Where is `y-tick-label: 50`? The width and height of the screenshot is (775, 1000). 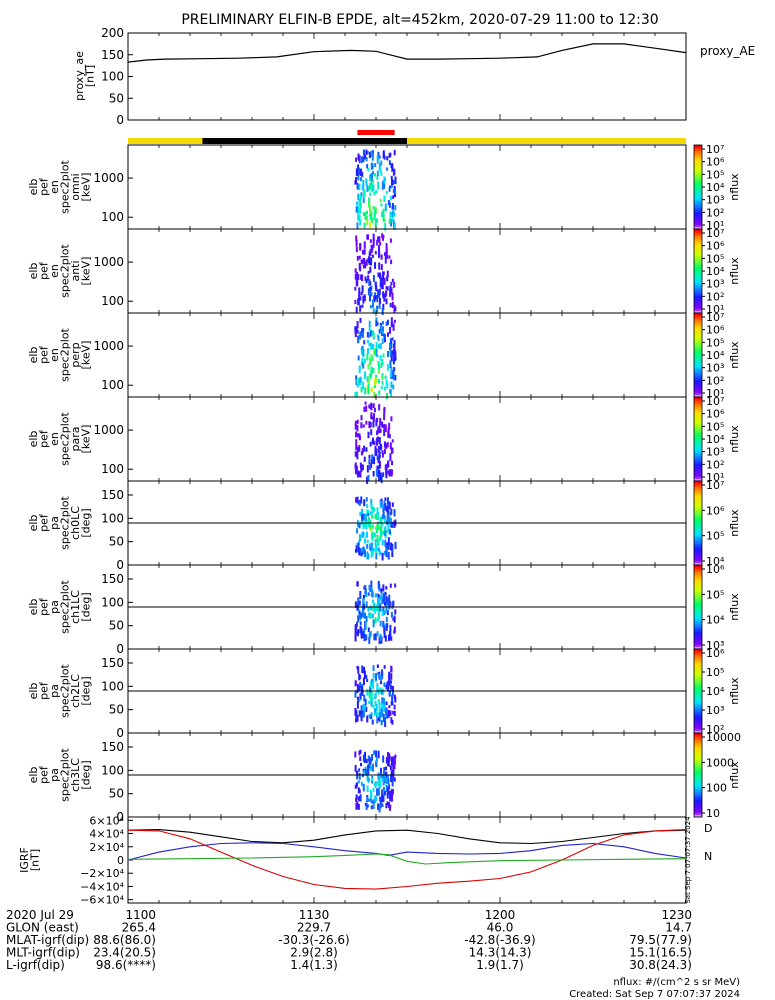 y-tick-label: 50 is located at coordinates (116, 542).